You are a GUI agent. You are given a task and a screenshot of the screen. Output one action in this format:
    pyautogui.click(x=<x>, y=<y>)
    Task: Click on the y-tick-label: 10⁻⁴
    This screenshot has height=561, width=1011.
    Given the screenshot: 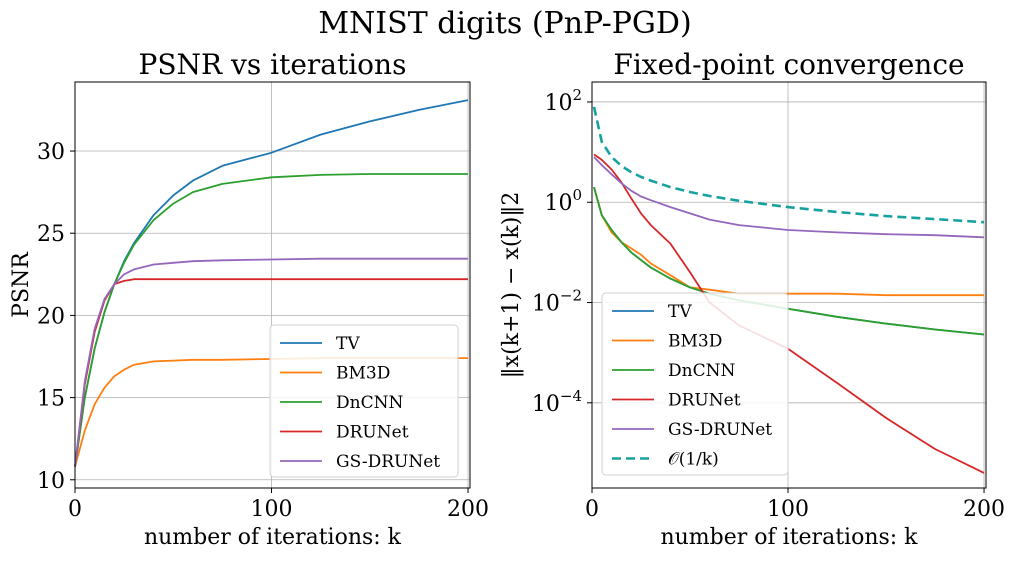 What is the action you would take?
    pyautogui.click(x=557, y=402)
    